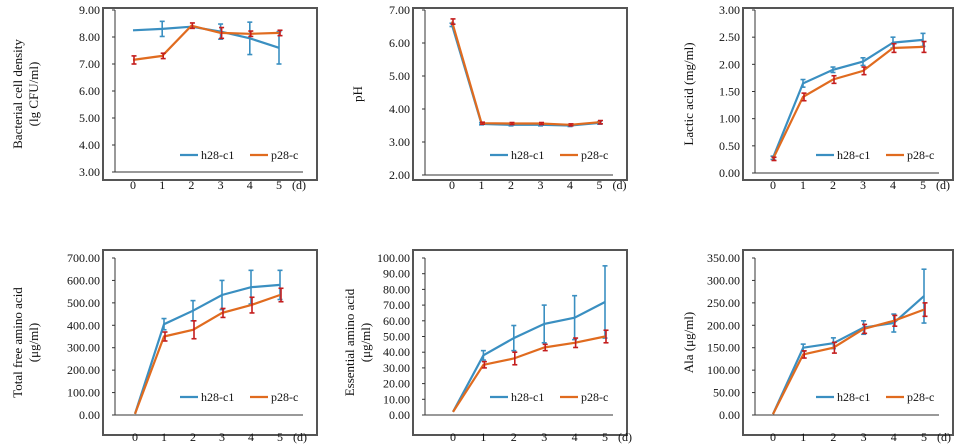 This screenshot has height=447, width=964. Describe the element at coordinates (83, 280) in the screenshot. I see `y-tick-label: 600.00` at that location.